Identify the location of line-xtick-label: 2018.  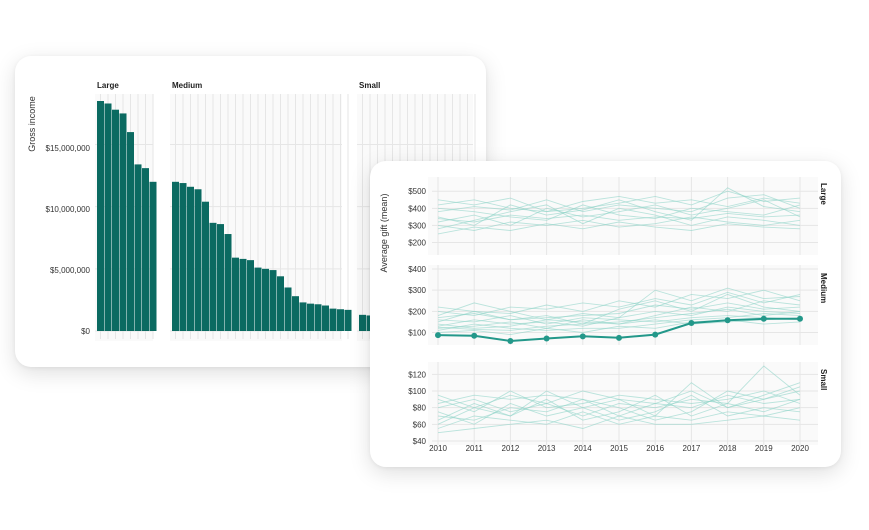
(728, 448).